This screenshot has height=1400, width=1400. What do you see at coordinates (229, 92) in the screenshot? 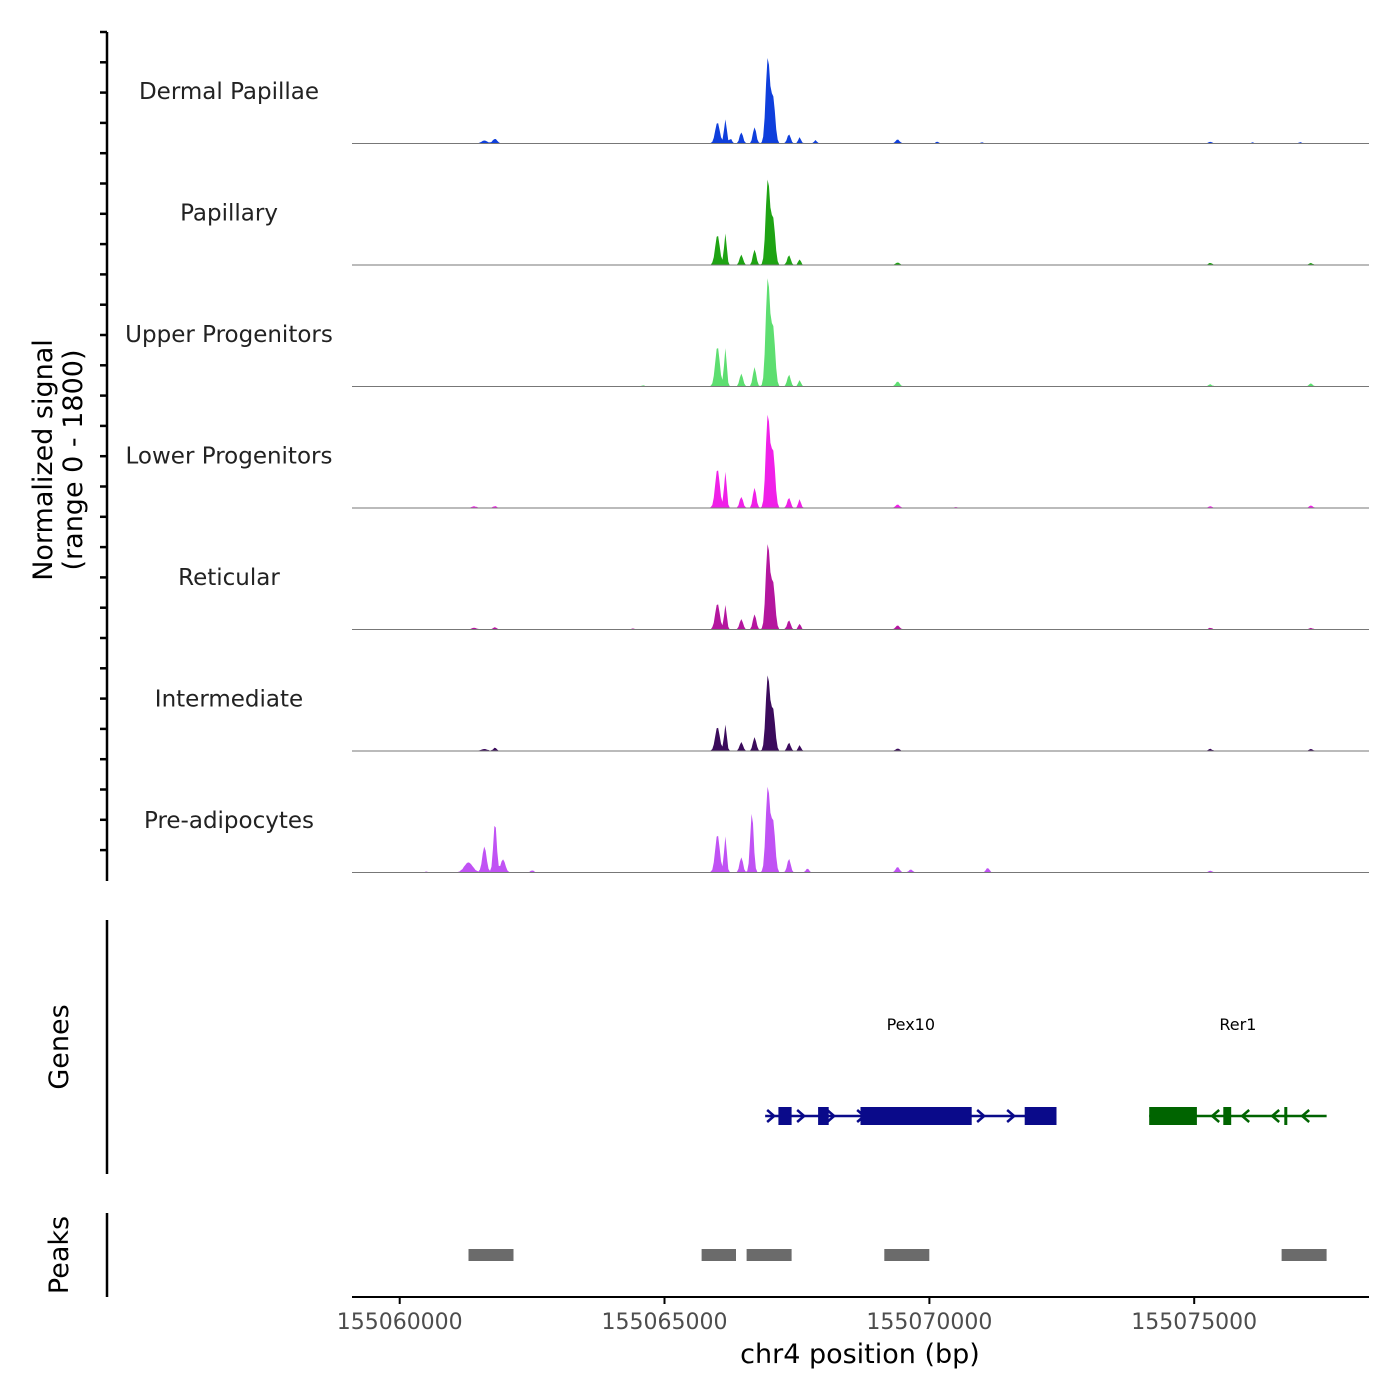
I see `track-label: Dermal Papillae` at bounding box center [229, 92].